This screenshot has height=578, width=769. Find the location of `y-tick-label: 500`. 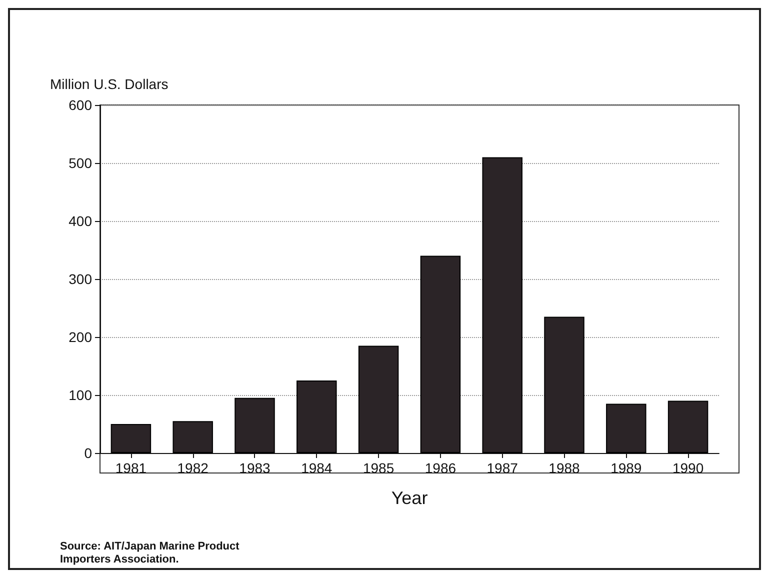

y-tick-label: 500 is located at coordinates (80, 163).